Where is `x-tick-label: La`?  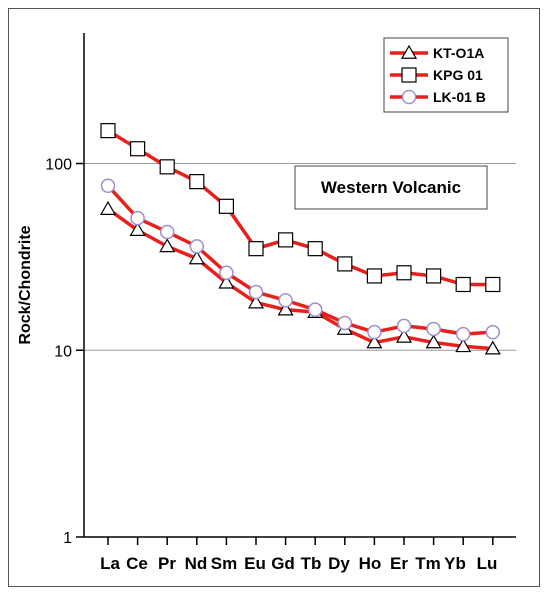 x-tick-label: La is located at coordinates (110, 563).